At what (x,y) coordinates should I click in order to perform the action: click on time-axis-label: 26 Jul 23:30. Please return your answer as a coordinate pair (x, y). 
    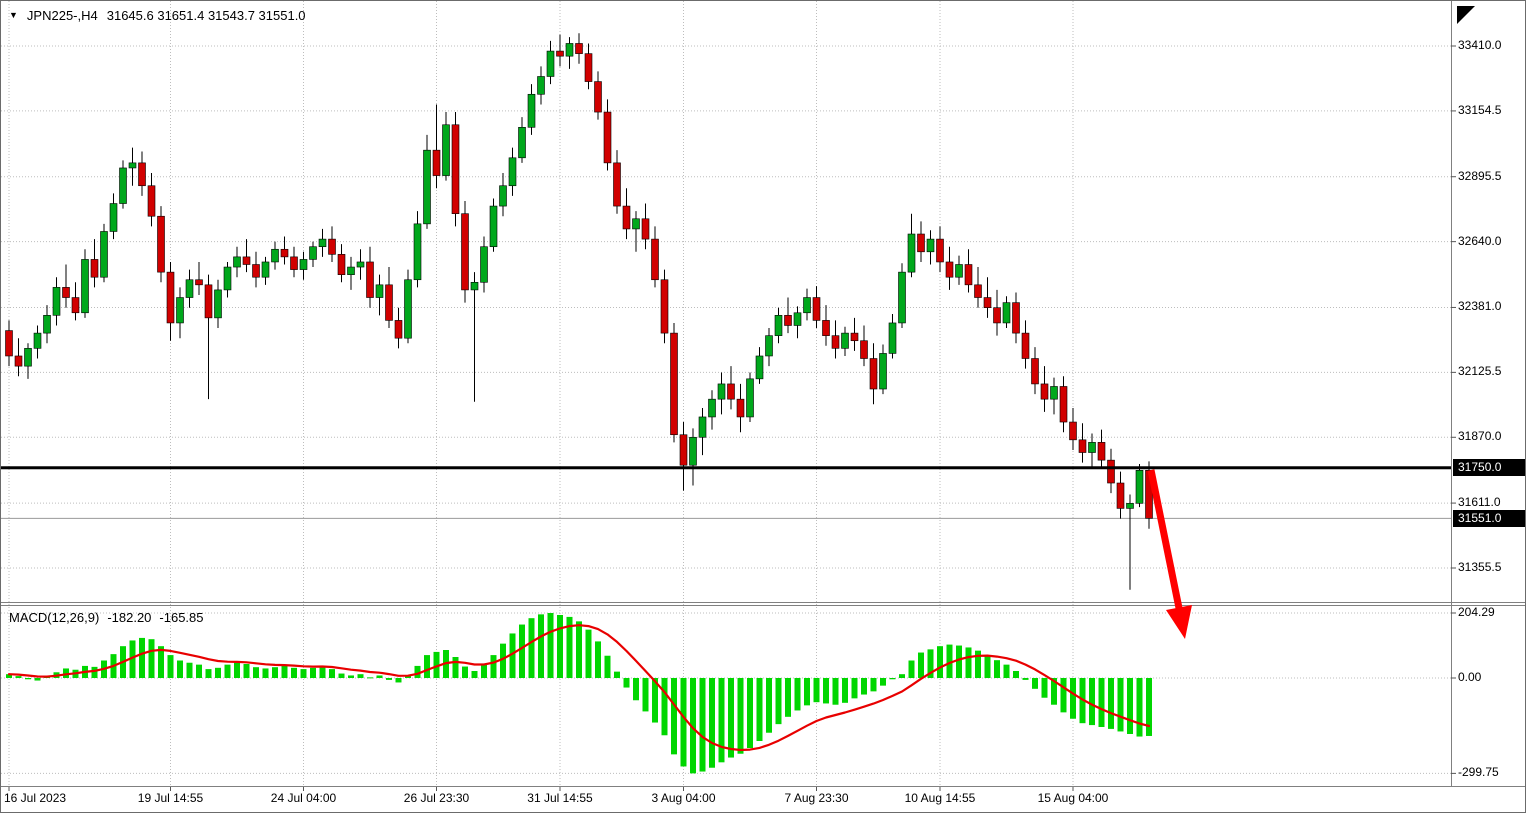
    Looking at the image, I should click on (436, 798).